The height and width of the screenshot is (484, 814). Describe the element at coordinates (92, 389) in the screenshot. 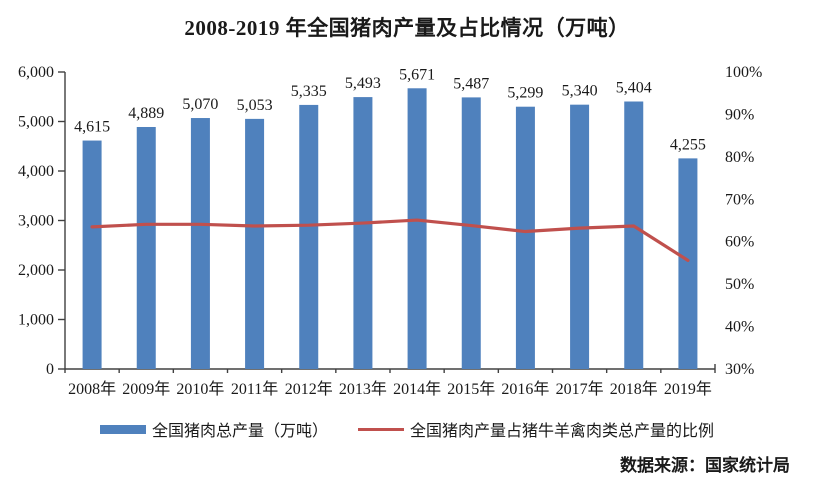

I see `x-axis-category-label: 2008年` at that location.